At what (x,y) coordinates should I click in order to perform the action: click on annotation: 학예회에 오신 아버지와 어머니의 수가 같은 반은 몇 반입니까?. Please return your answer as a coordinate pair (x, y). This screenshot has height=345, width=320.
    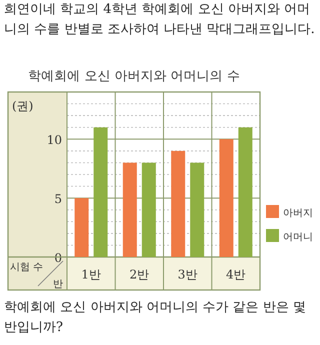
    Looking at the image, I should click on (155, 318).